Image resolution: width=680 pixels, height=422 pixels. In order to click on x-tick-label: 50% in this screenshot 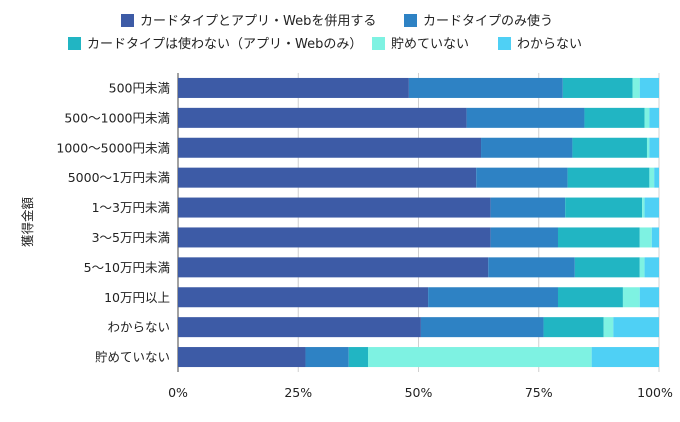, I will do `click(419, 392)`.